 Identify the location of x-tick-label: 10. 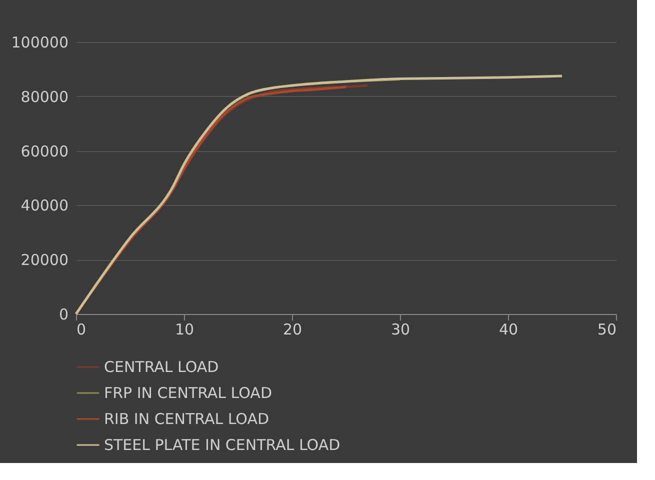
(184, 329).